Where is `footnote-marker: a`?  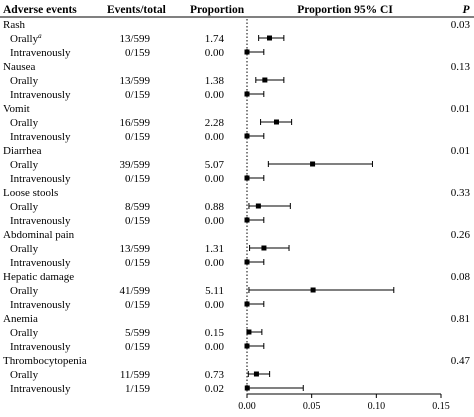 footnote-marker: a is located at coordinates (40, 36).